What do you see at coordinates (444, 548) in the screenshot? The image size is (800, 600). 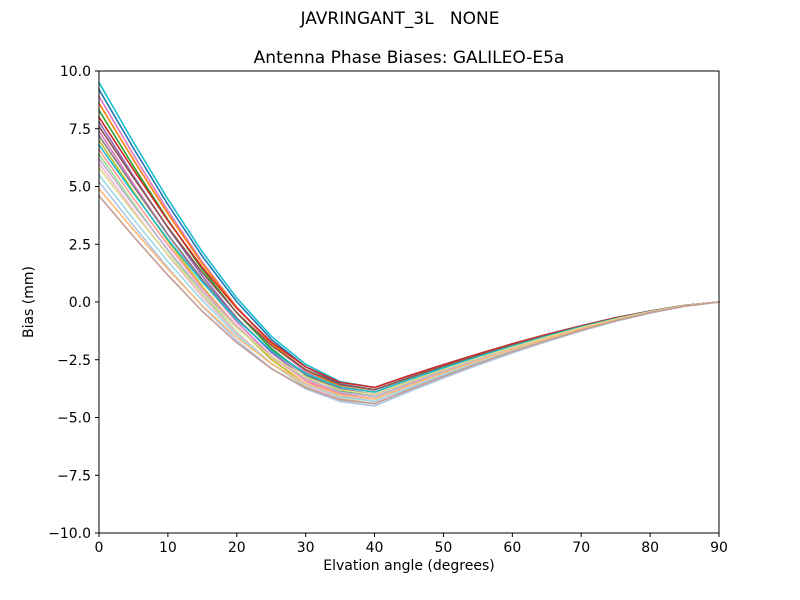 I see `x-tick-label: 50` at bounding box center [444, 548].